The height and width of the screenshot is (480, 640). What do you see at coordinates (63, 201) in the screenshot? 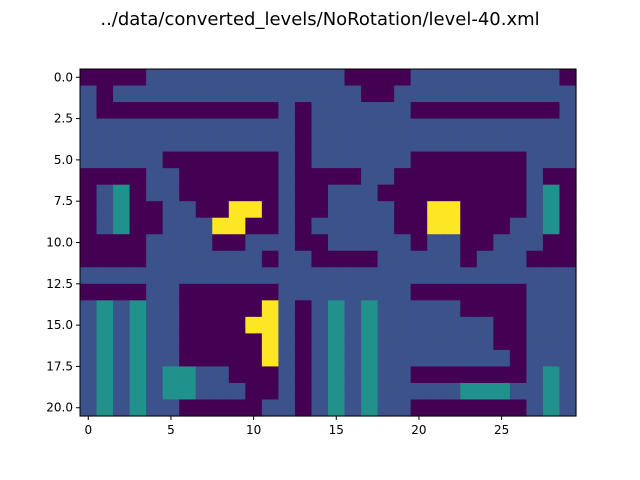
I see `y-tick-label: 7.5` at bounding box center [63, 201].